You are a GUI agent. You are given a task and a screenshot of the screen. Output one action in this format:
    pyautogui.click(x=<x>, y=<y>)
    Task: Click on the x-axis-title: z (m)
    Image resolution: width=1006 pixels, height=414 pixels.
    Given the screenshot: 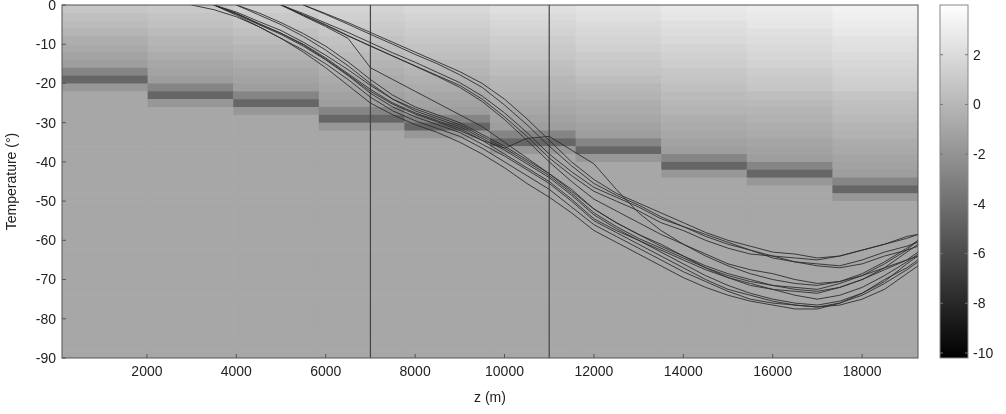 What is the action you would take?
    pyautogui.click(x=490, y=397)
    